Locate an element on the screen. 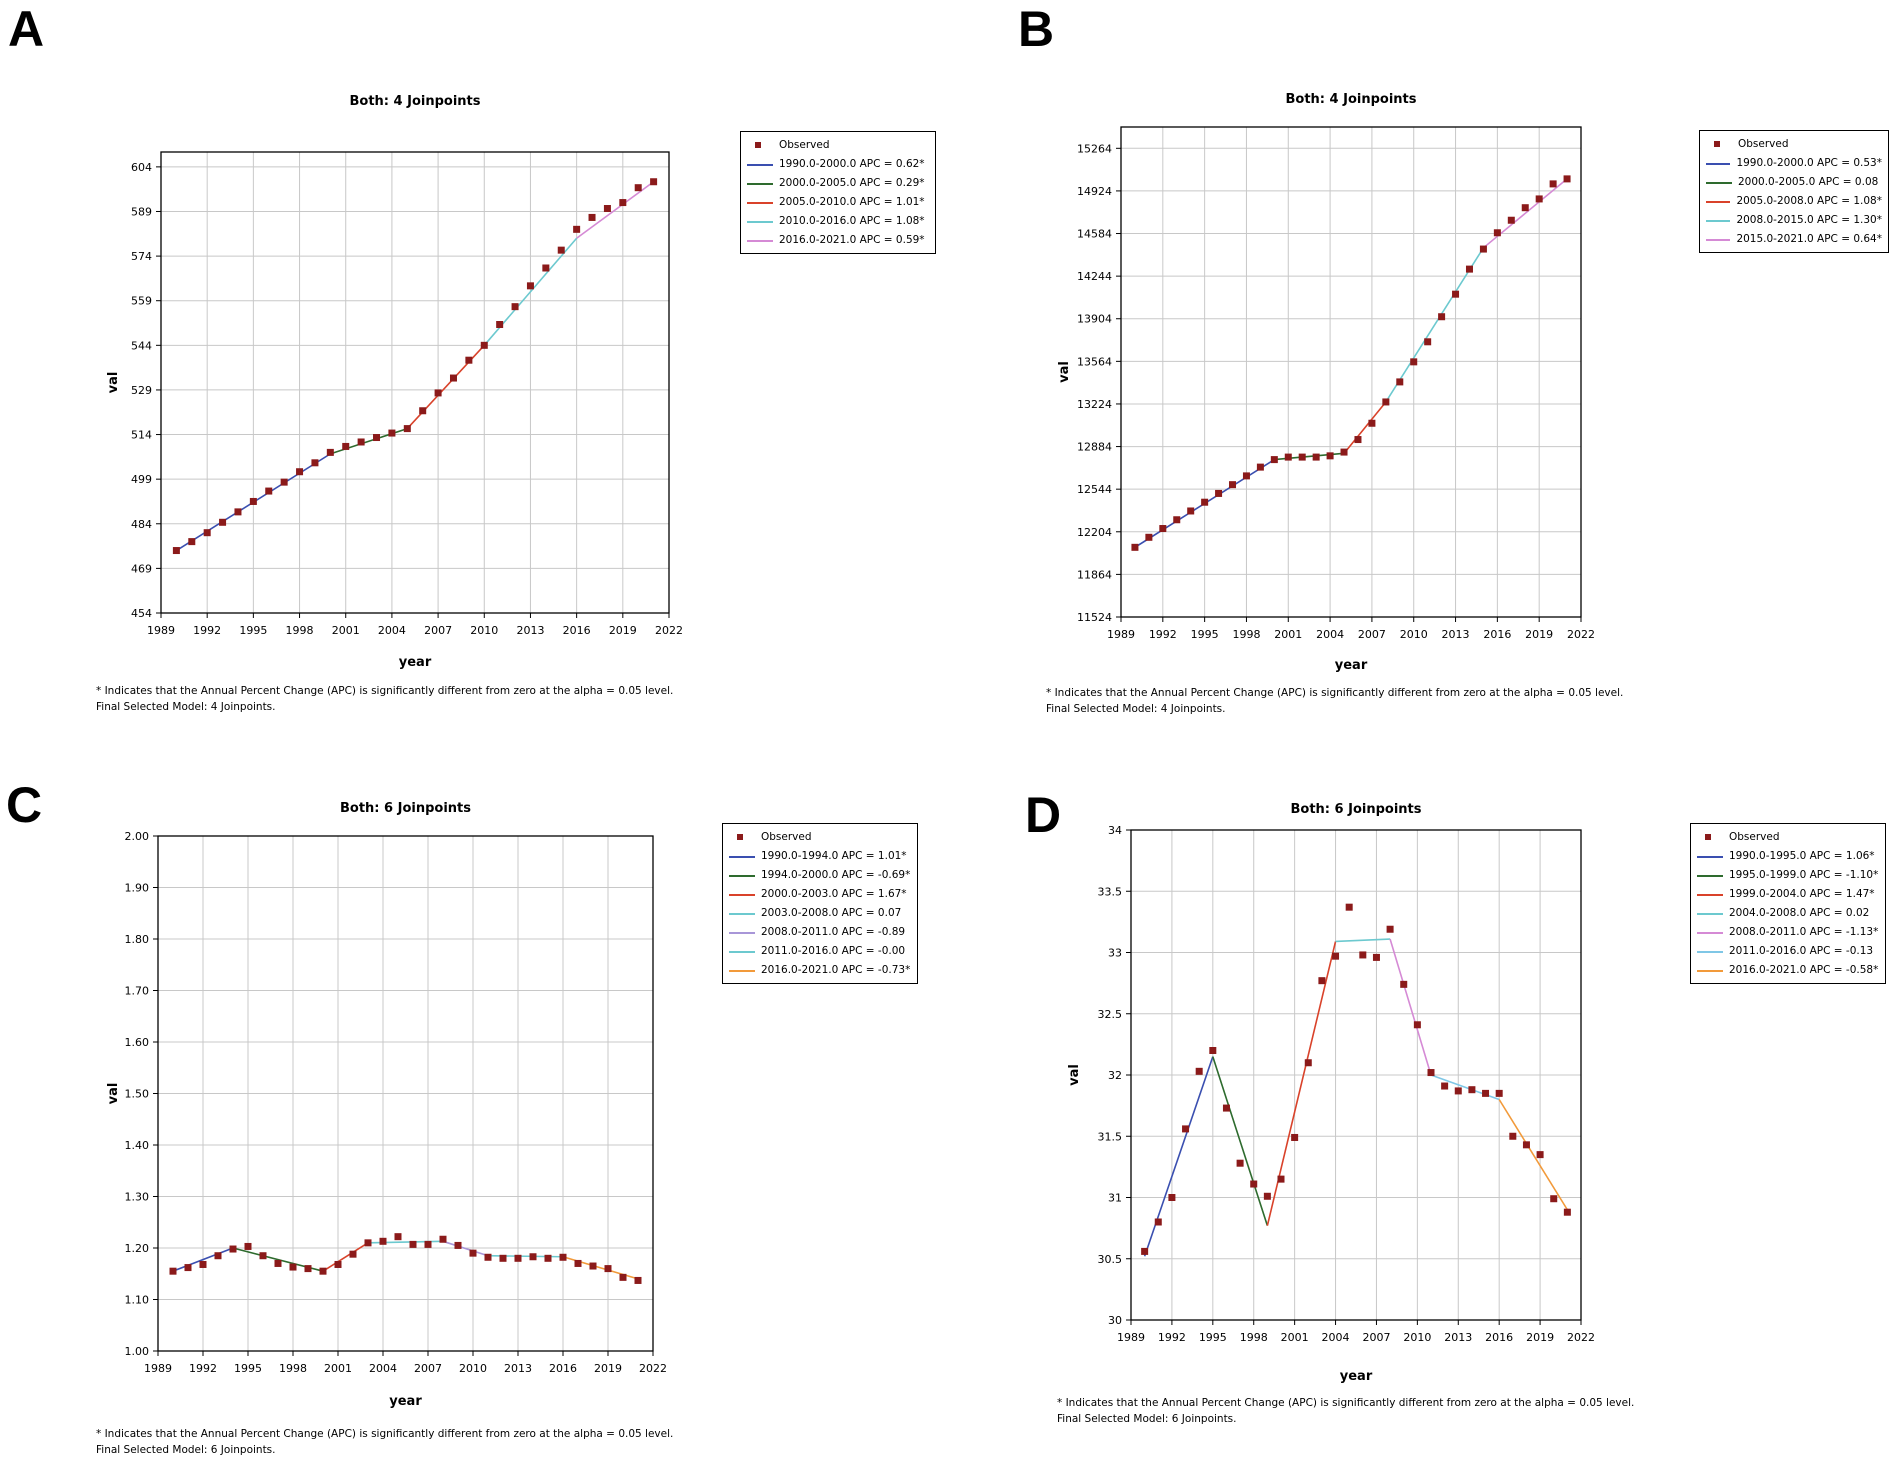 Image resolution: width=1902 pixels, height=1465 pixels. legend-item-observed: Observed is located at coordinates (1788, 837).